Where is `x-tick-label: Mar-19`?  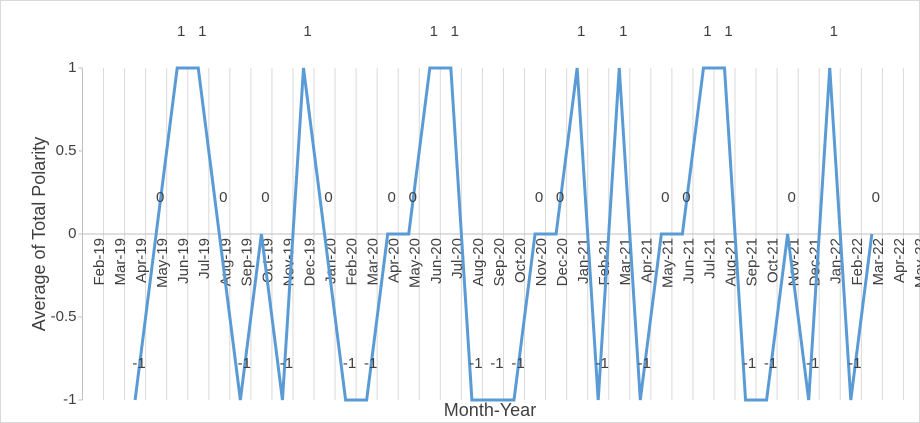 x-tick-label: Mar-19 is located at coordinates (120, 262).